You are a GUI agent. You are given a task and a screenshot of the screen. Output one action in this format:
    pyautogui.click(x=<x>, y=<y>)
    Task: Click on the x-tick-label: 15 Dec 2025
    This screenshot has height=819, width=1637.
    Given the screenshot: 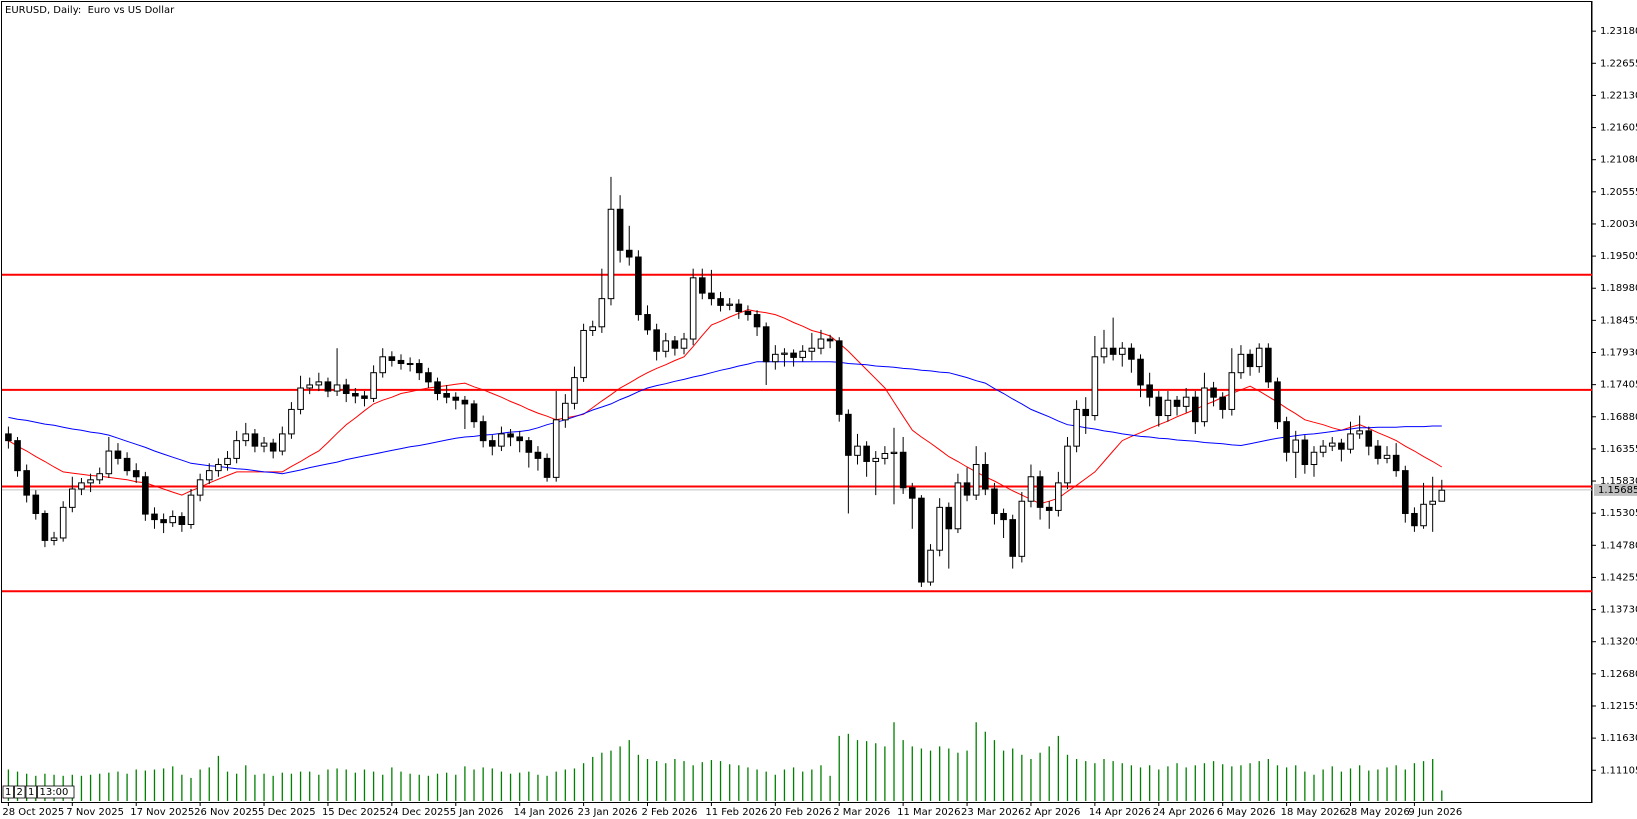 What is the action you would take?
    pyautogui.click(x=354, y=812)
    